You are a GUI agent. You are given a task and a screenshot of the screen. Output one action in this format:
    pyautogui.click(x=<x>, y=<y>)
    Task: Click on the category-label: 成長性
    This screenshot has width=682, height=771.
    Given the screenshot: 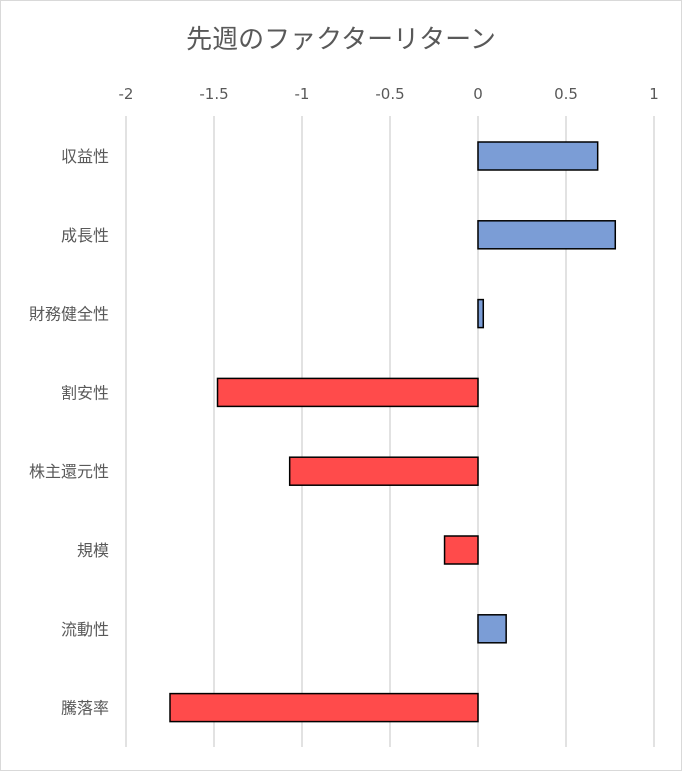 What is the action you would take?
    pyautogui.click(x=85, y=235)
    